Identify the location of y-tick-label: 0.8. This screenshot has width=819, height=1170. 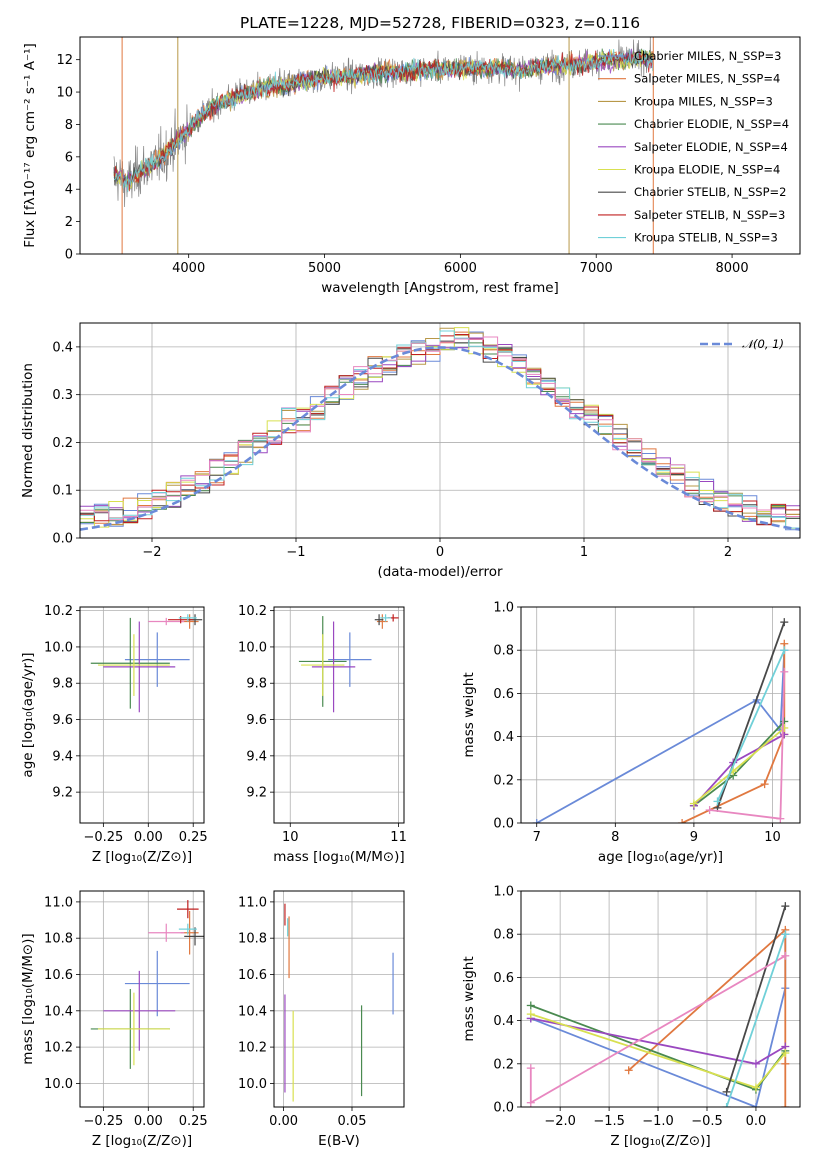
(503, 651).